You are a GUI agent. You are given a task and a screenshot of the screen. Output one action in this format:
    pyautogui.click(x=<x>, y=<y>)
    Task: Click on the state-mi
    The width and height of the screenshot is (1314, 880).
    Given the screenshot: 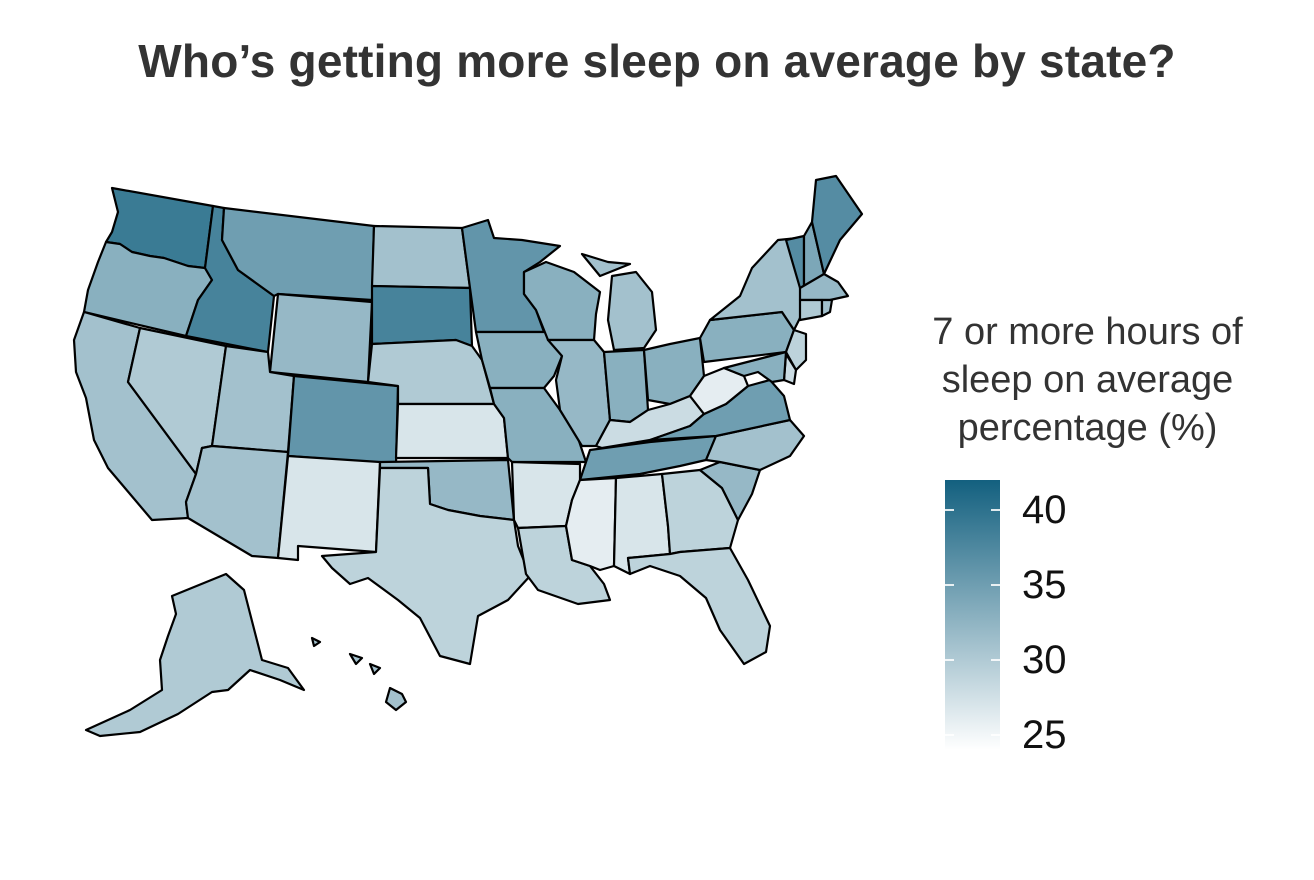 What is the action you would take?
    pyautogui.click(x=619, y=302)
    